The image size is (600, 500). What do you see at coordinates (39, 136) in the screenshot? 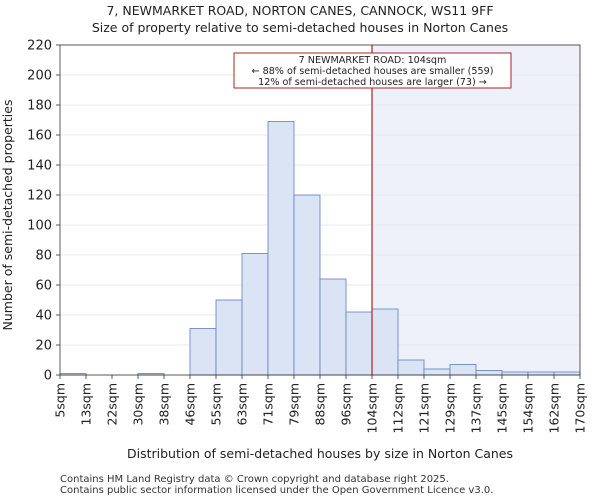
I see `y-tick-label: 160` at bounding box center [39, 136].